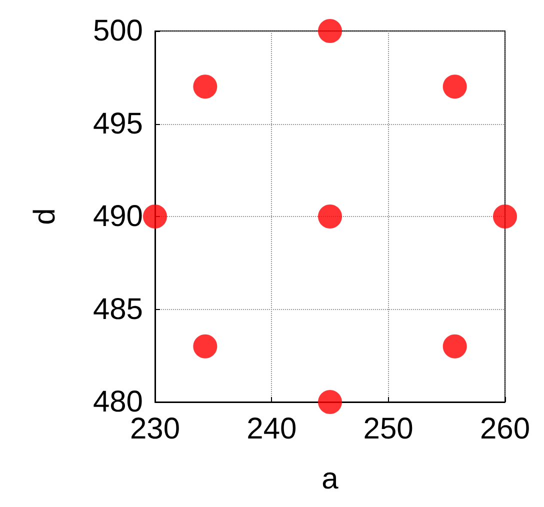 This screenshot has height=507, width=544. Describe the element at coordinates (505, 429) in the screenshot. I see `x-tick-label: 260` at that location.